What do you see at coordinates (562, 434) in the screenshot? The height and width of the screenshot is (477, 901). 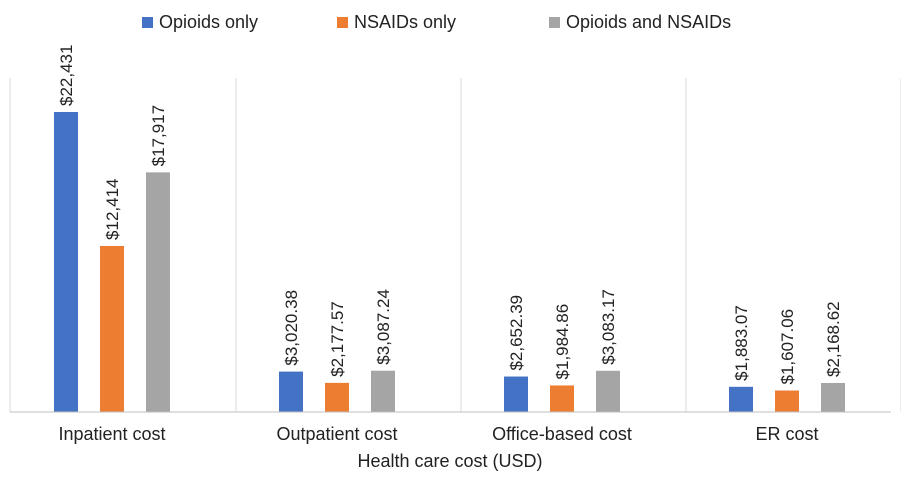 I see `x-tick-label: Office-based cost` at bounding box center [562, 434].